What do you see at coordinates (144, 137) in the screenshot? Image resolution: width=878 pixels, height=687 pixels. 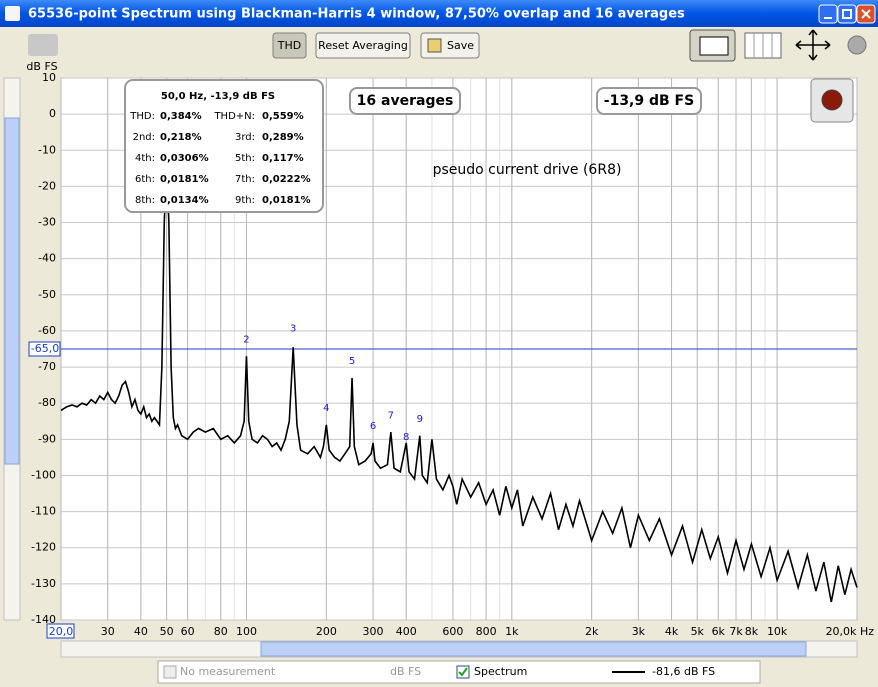 I see `thd-cell: 2nd:` at bounding box center [144, 137].